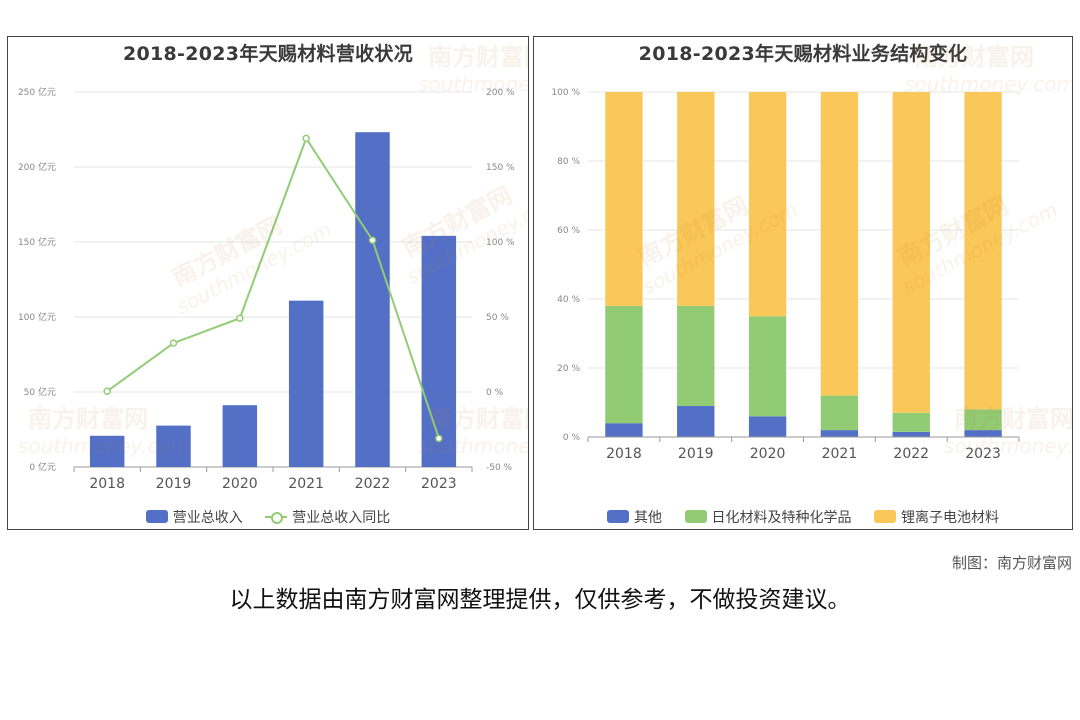 The height and width of the screenshot is (720, 1080). I want to click on structure-chart-title: 2018-2023年天赐材料业务结构变化, so click(803, 54).